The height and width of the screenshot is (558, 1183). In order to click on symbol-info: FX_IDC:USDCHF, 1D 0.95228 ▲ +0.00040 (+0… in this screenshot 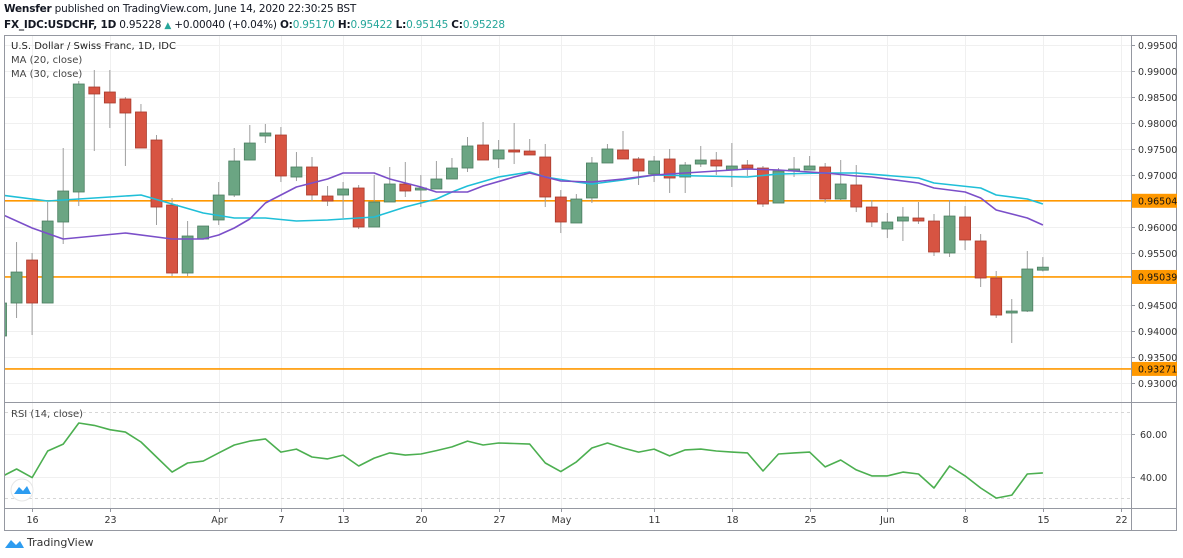, I will do `click(254, 25)`.